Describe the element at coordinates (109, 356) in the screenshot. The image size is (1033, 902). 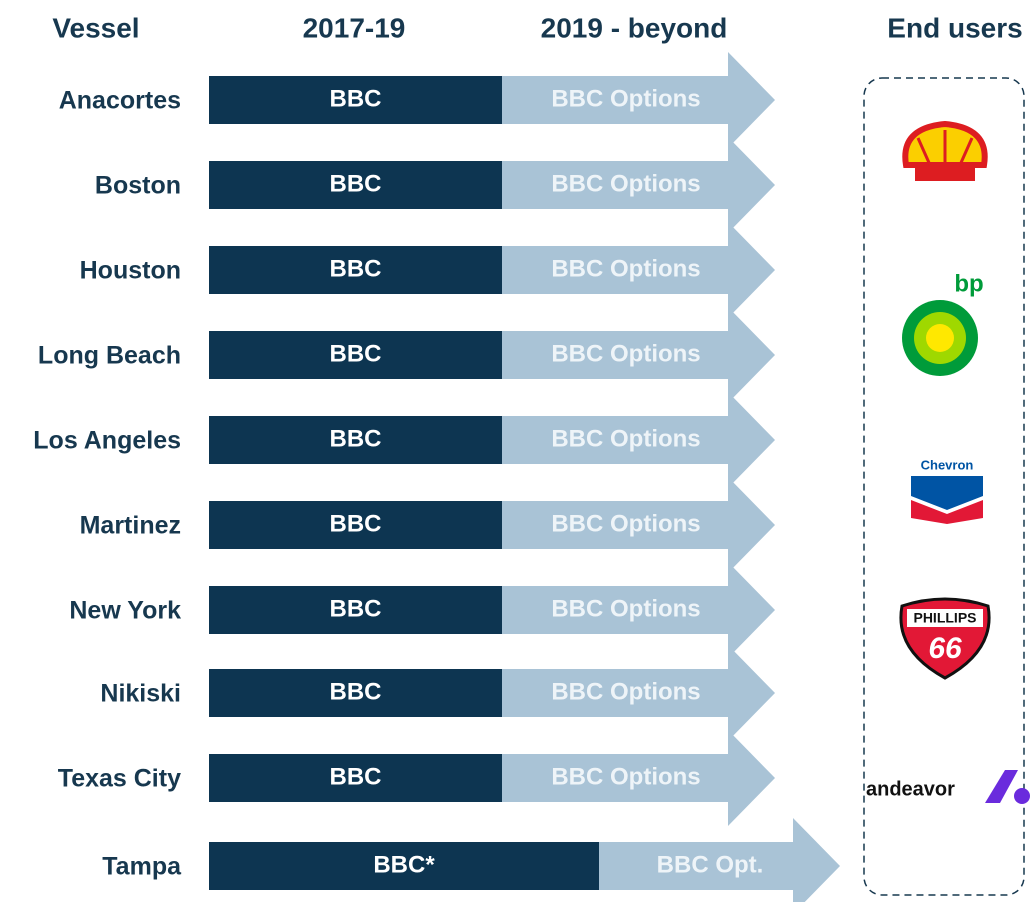
I see `vessel-label: Long Beach` at that location.